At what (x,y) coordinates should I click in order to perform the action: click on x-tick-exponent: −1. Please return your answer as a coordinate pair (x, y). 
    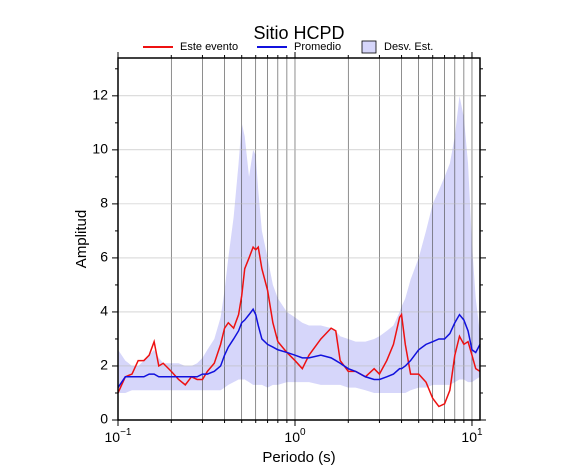
    Looking at the image, I should click on (126, 432).